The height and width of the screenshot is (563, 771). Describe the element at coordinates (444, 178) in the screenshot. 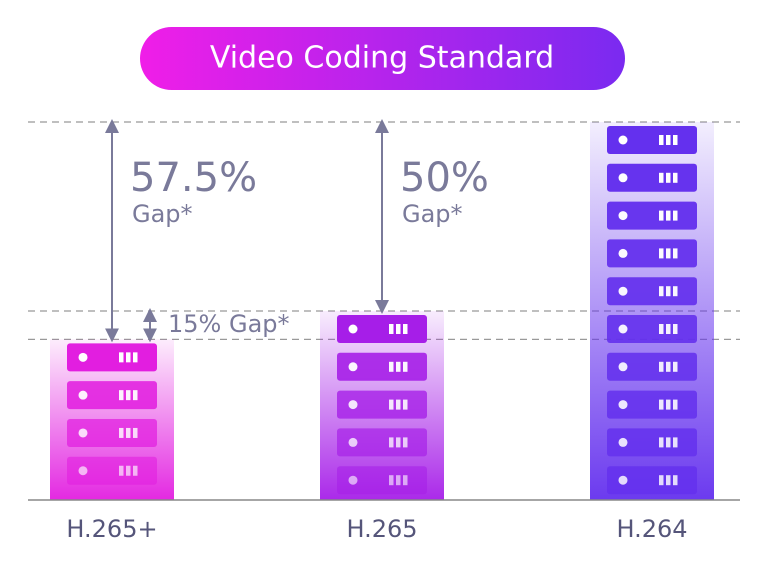

I see `annotation-headline: 50%` at that location.